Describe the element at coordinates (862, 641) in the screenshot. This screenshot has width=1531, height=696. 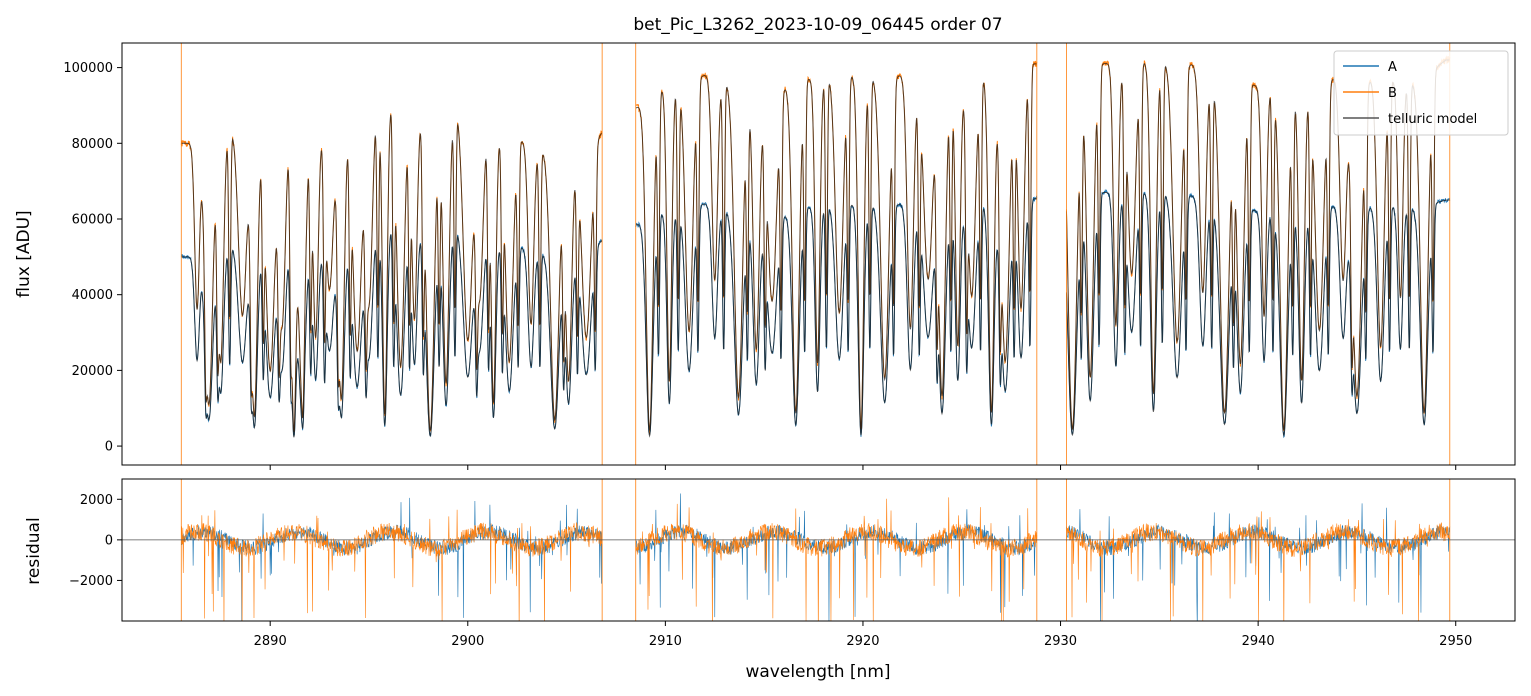
I see `residual-xtick-label: 2920` at that location.